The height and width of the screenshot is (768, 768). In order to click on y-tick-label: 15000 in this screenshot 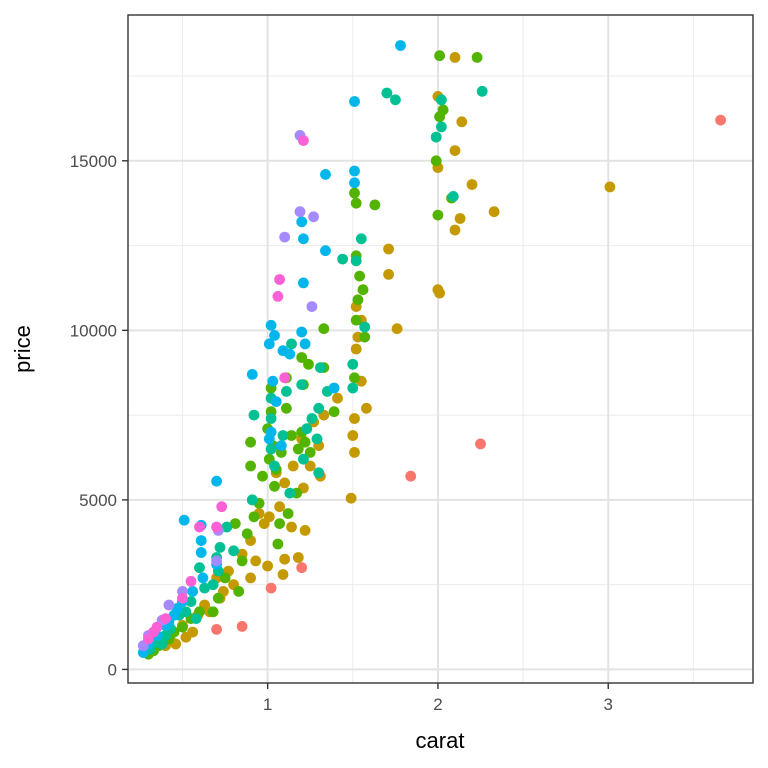, I will do `click(93, 161)`.